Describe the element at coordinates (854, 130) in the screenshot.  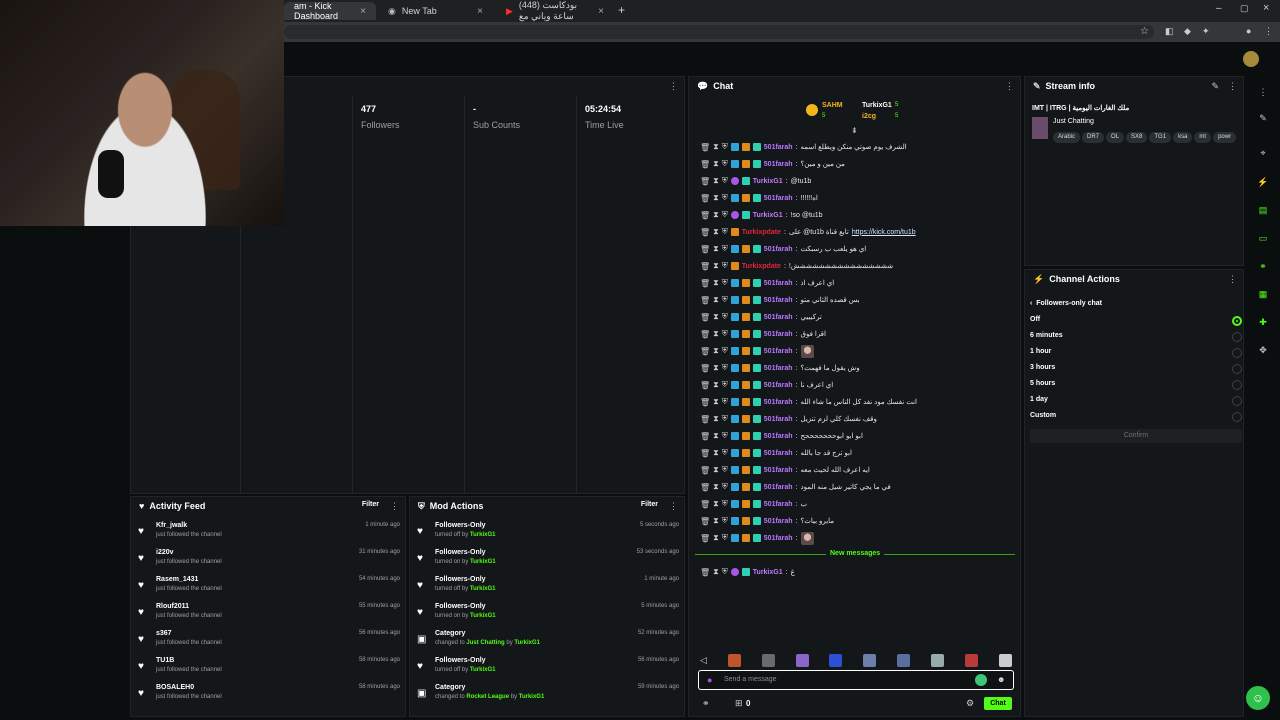
I see `pin-icon: ⇟` at that location.